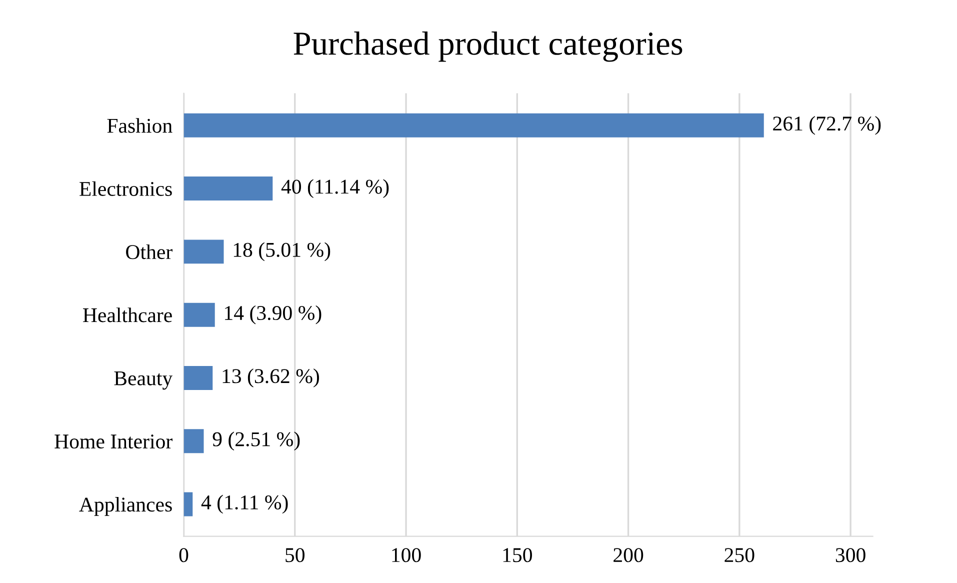 The width and height of the screenshot is (957, 583). Describe the element at coordinates (406, 555) in the screenshot. I see `x-tick-label: 100` at that location.